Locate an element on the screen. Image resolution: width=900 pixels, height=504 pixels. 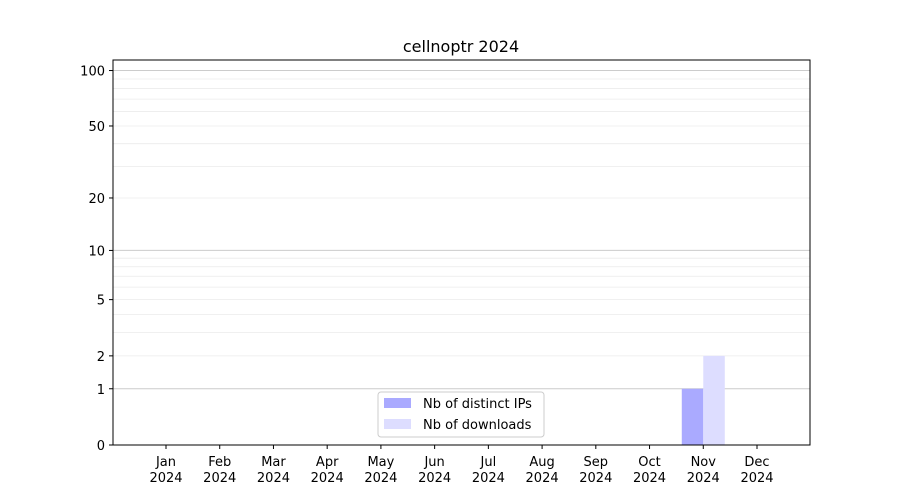
x-tick-label: Dec is located at coordinates (756, 462).